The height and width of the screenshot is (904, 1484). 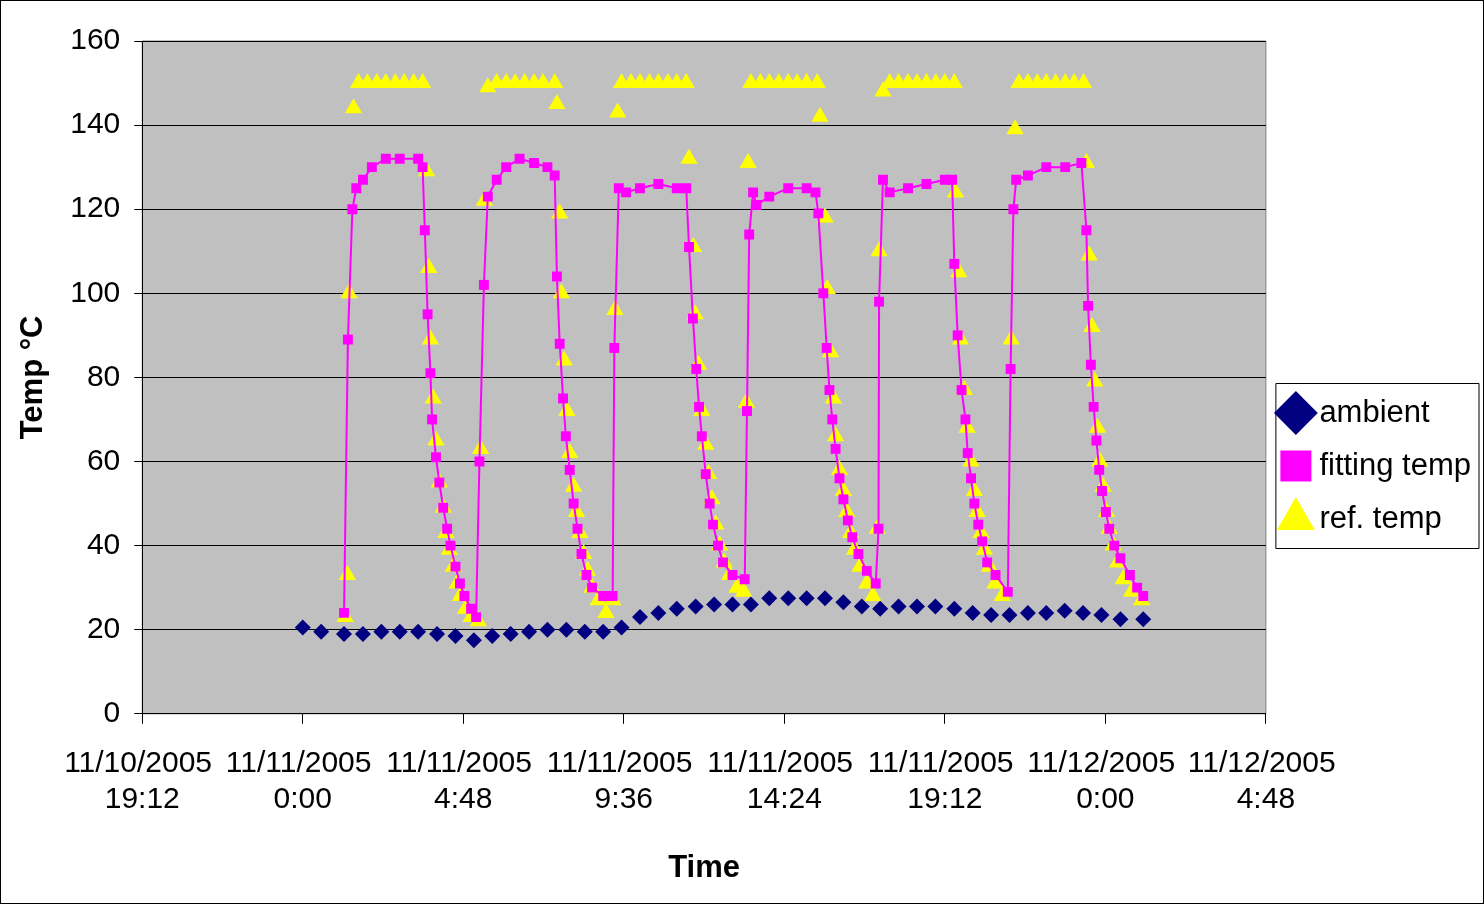 I want to click on y-tick-label: 140, so click(x=95, y=123).